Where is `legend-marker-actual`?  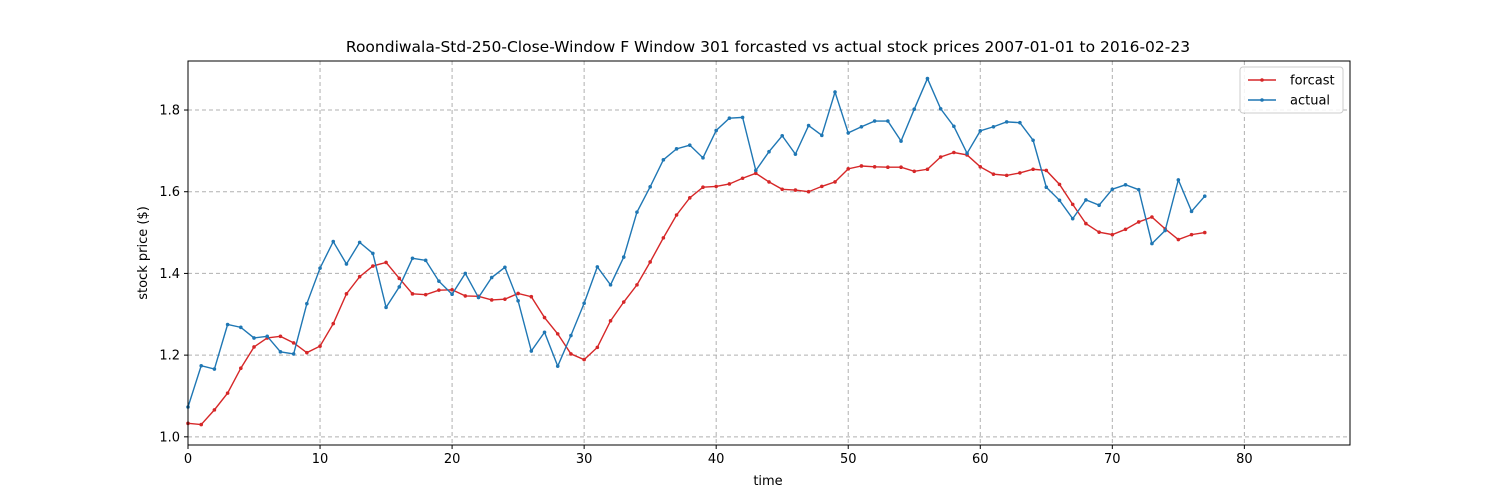 legend-marker-actual is located at coordinates (1262, 100).